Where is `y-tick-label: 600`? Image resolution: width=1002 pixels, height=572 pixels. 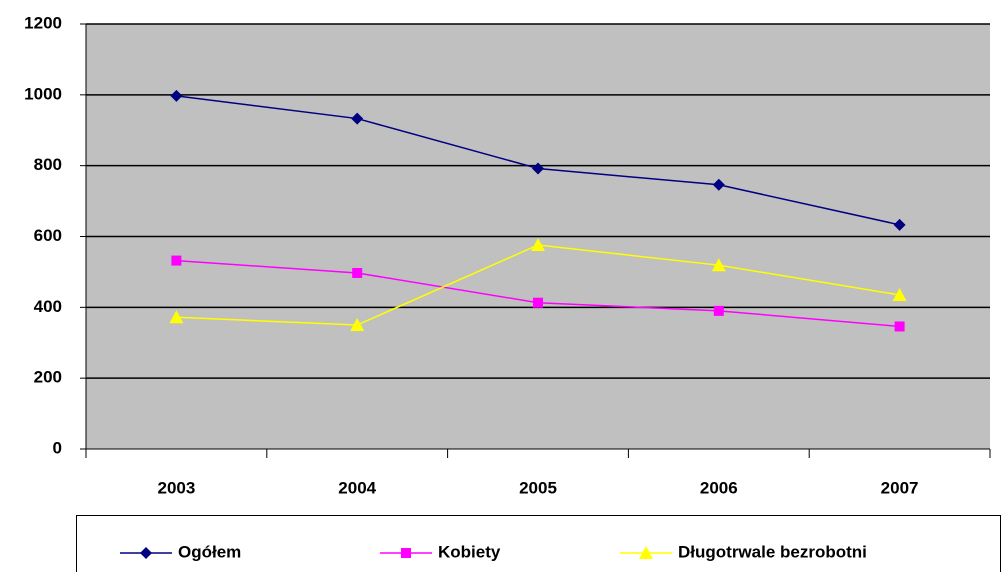
y-tick-label: 600 is located at coordinates (48, 235).